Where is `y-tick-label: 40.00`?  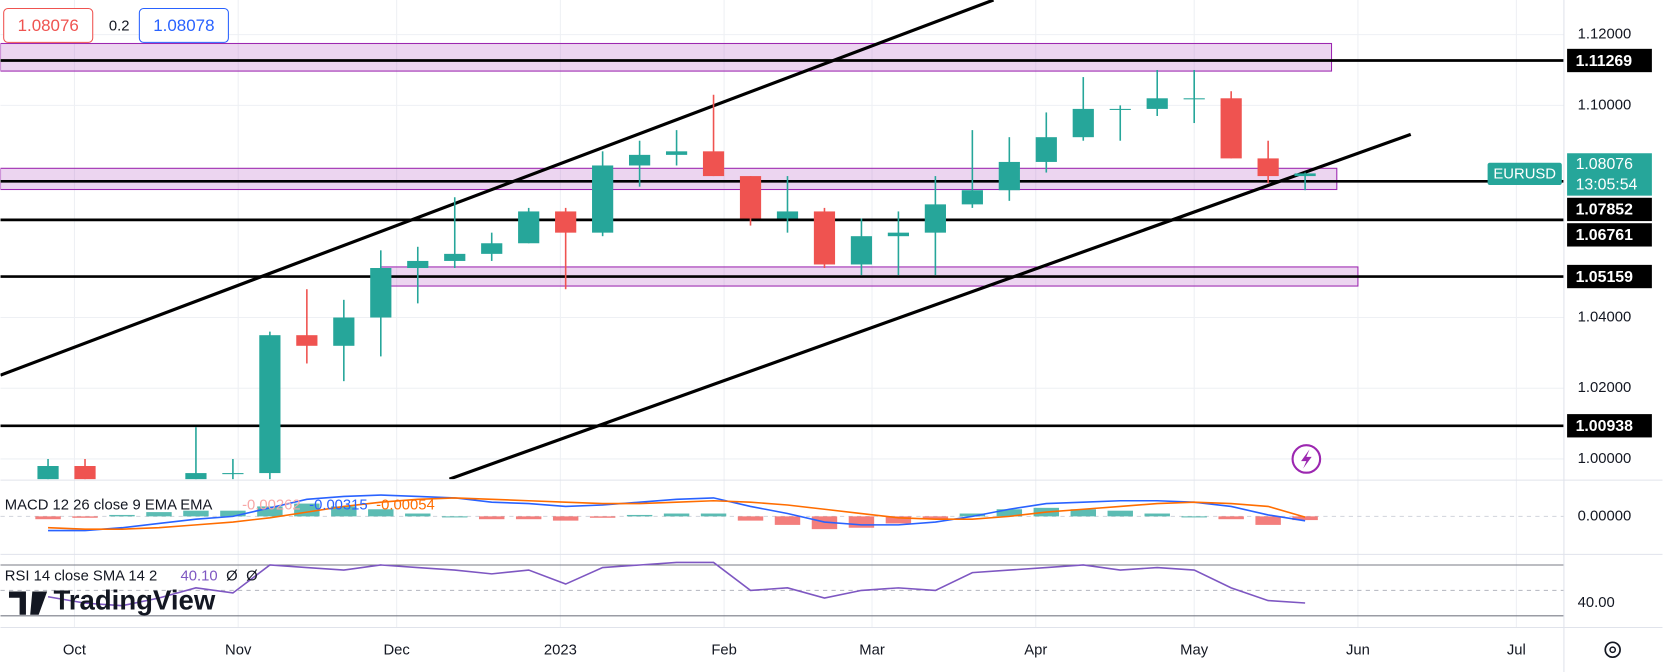
y-tick-label: 40.00 is located at coordinates (1596, 603).